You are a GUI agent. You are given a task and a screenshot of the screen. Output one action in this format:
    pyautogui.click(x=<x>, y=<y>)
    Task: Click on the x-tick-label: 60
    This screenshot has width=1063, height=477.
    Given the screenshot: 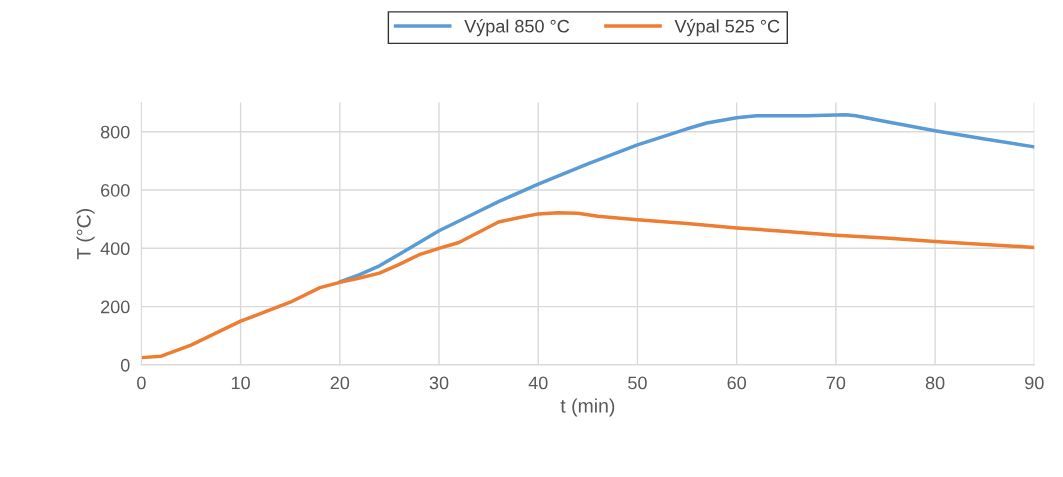 What is the action you would take?
    pyautogui.click(x=736, y=383)
    